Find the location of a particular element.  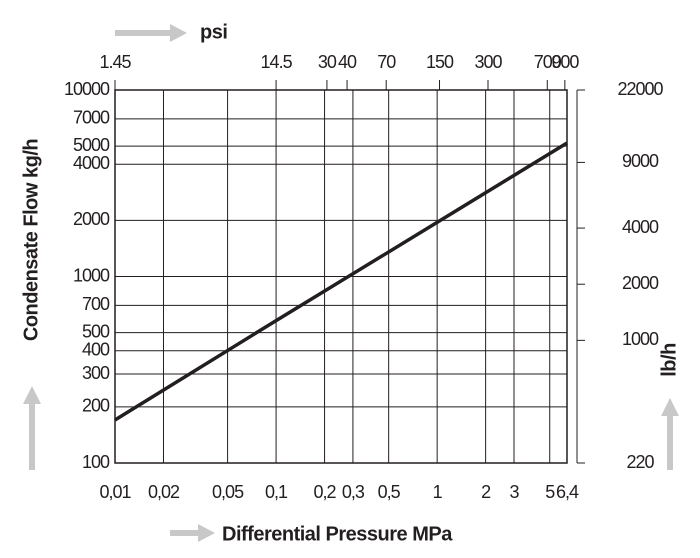

top-axis-title: psi is located at coordinates (213, 32).